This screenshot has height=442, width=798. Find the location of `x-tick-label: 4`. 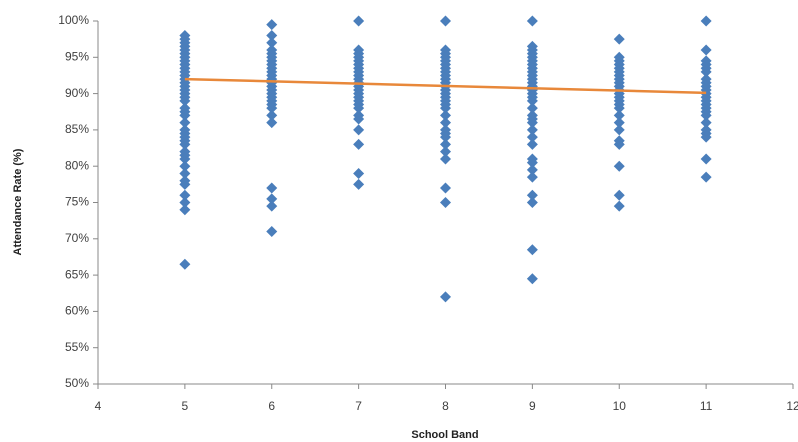

x-tick-label: 4 is located at coordinates (98, 406).